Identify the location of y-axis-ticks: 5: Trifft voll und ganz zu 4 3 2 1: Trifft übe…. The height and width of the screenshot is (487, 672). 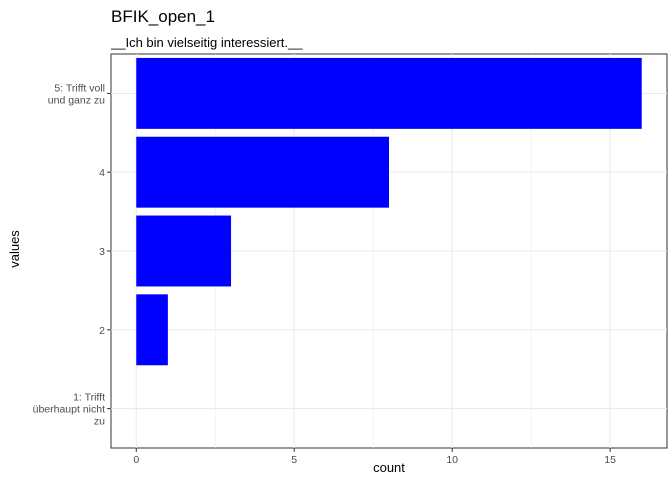
(72, 255).